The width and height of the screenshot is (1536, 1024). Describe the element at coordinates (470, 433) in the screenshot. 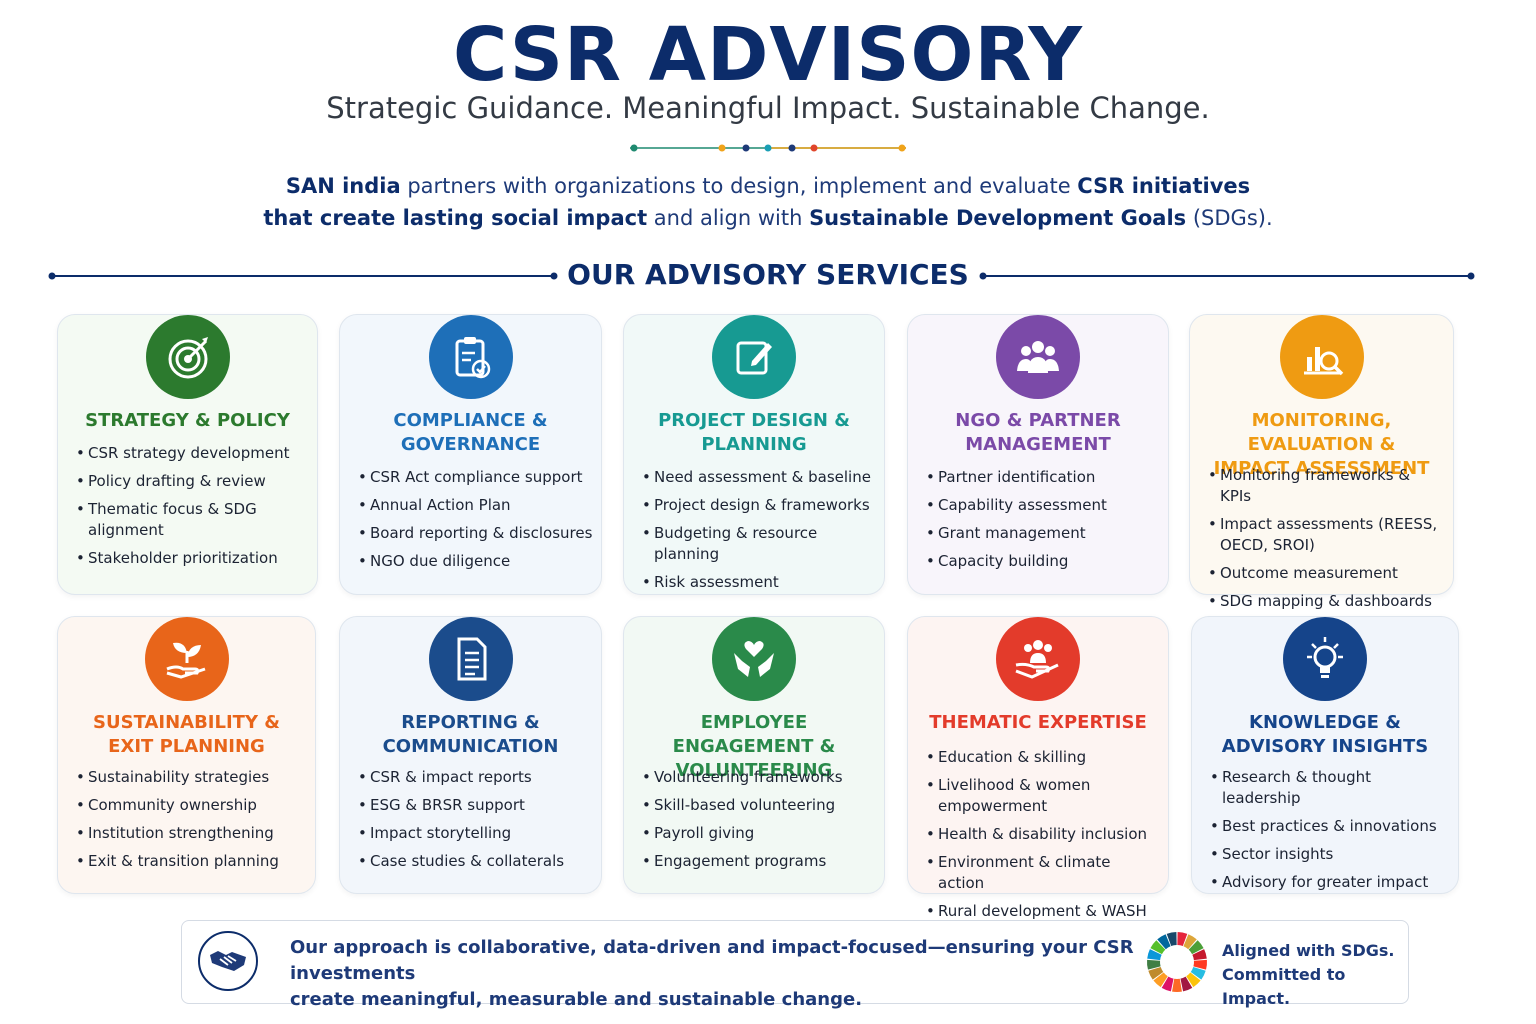

I see `service-card-title: COMPLIANCE & GOVERNANCE` at that location.